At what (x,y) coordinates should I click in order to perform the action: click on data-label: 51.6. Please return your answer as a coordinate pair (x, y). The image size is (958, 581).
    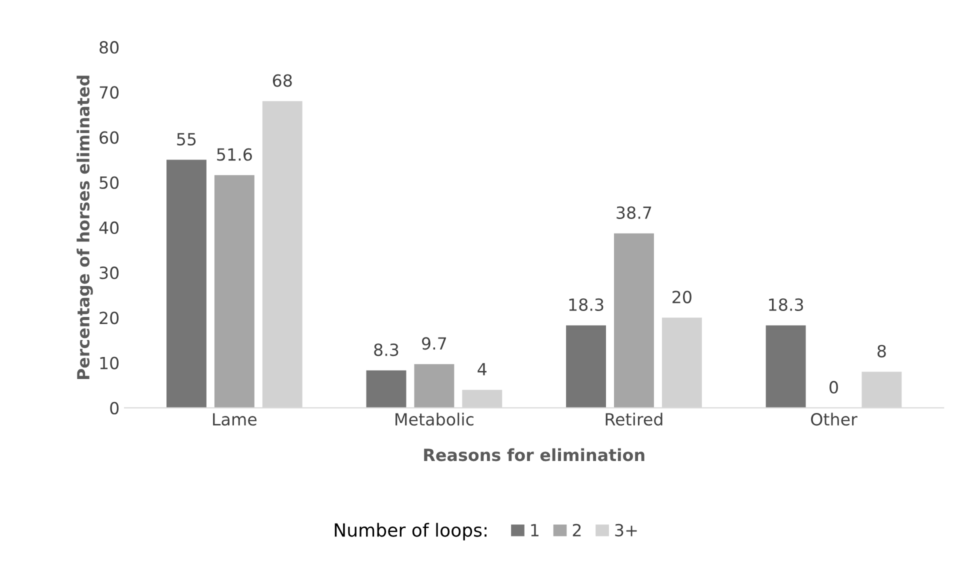
    Looking at the image, I should click on (234, 154).